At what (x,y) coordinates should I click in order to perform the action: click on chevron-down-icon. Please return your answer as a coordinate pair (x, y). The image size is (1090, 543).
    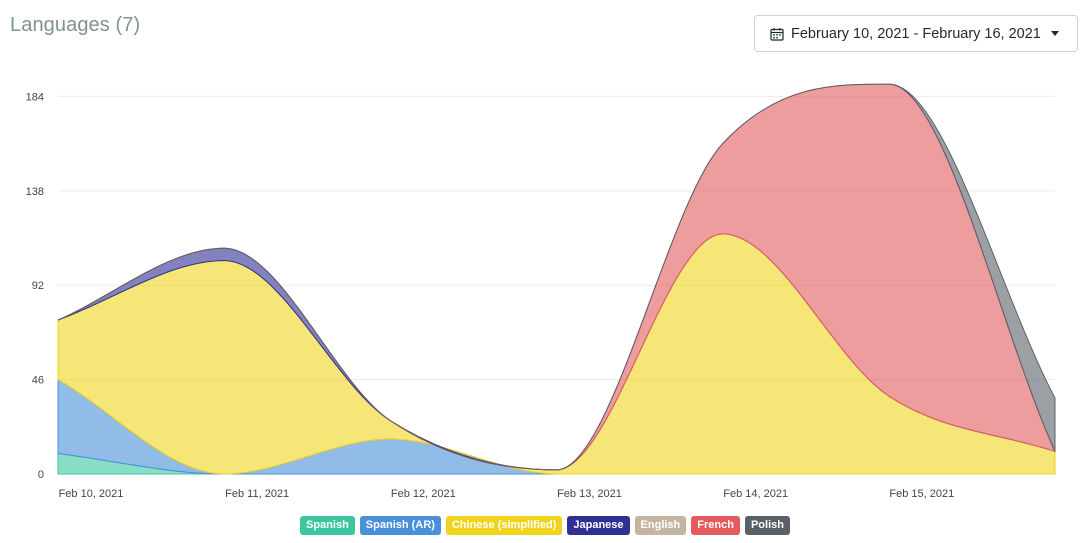
    Looking at the image, I should click on (1054, 33).